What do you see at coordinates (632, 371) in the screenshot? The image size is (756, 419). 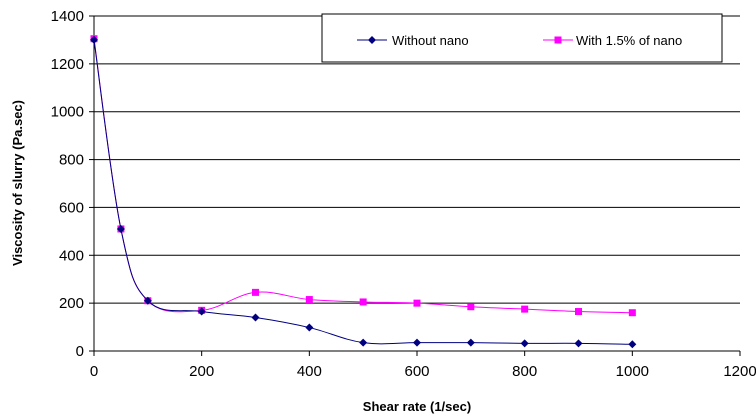 I see `x-tick-label: 1000` at bounding box center [632, 371].